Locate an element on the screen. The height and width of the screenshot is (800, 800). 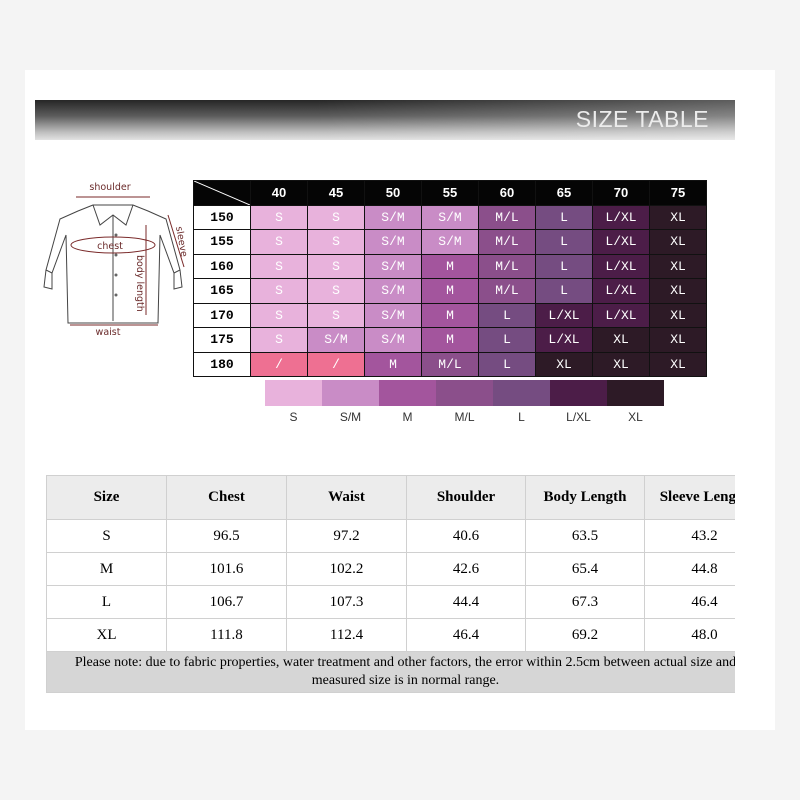
column-header: 50 is located at coordinates (393, 193).